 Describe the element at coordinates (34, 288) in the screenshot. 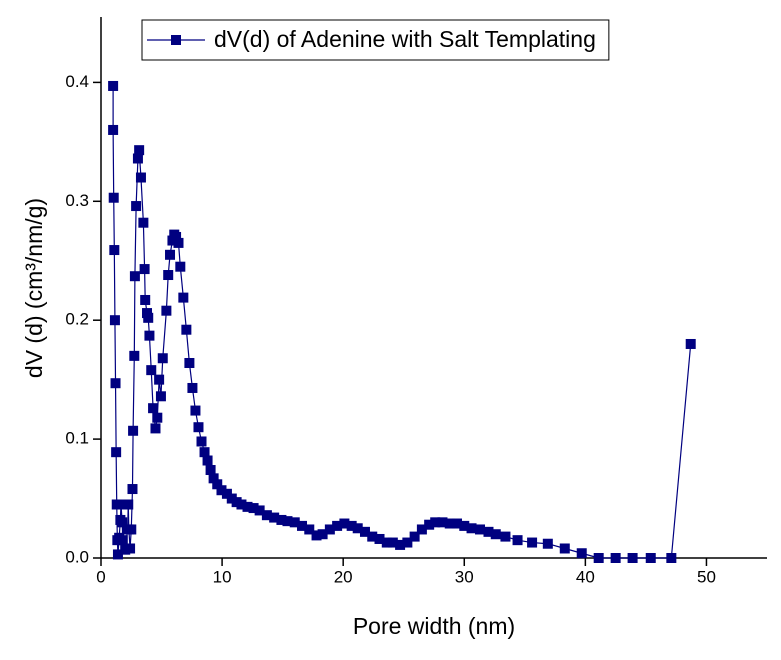

I see `y-axis-title: dV (d) (cm³/nm/g)` at that location.